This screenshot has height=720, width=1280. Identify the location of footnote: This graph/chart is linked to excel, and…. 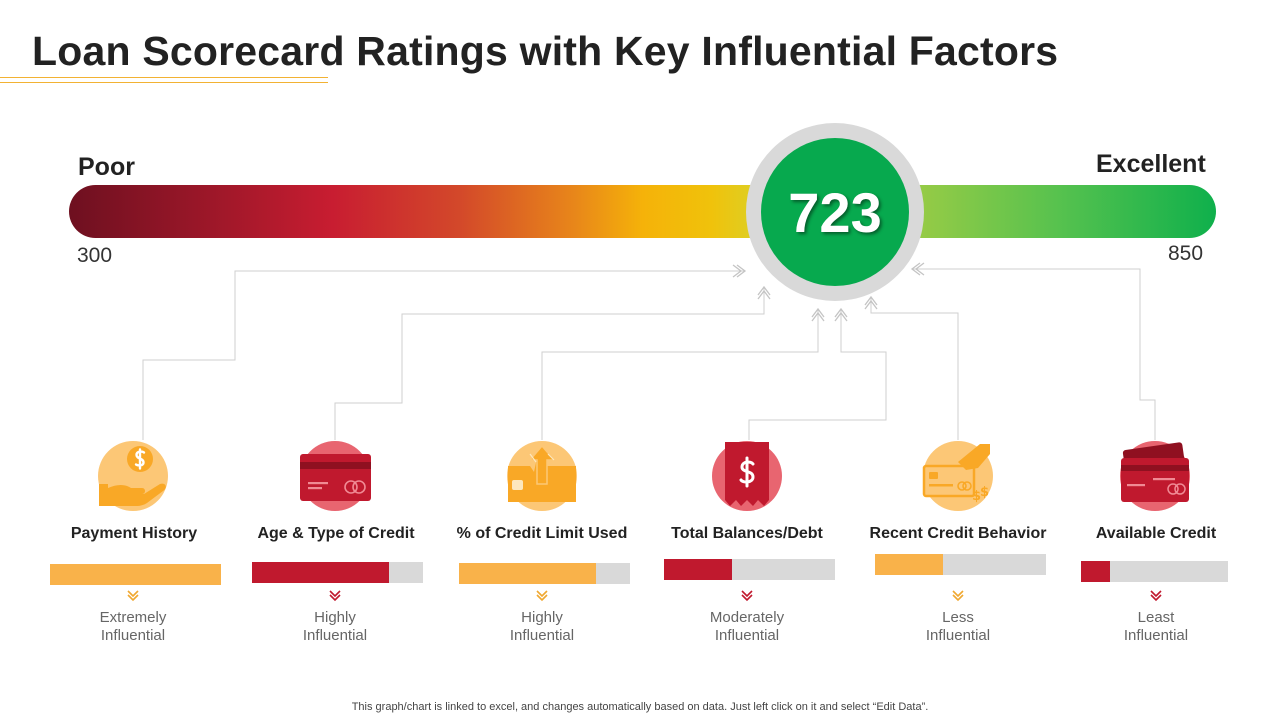
(640, 707).